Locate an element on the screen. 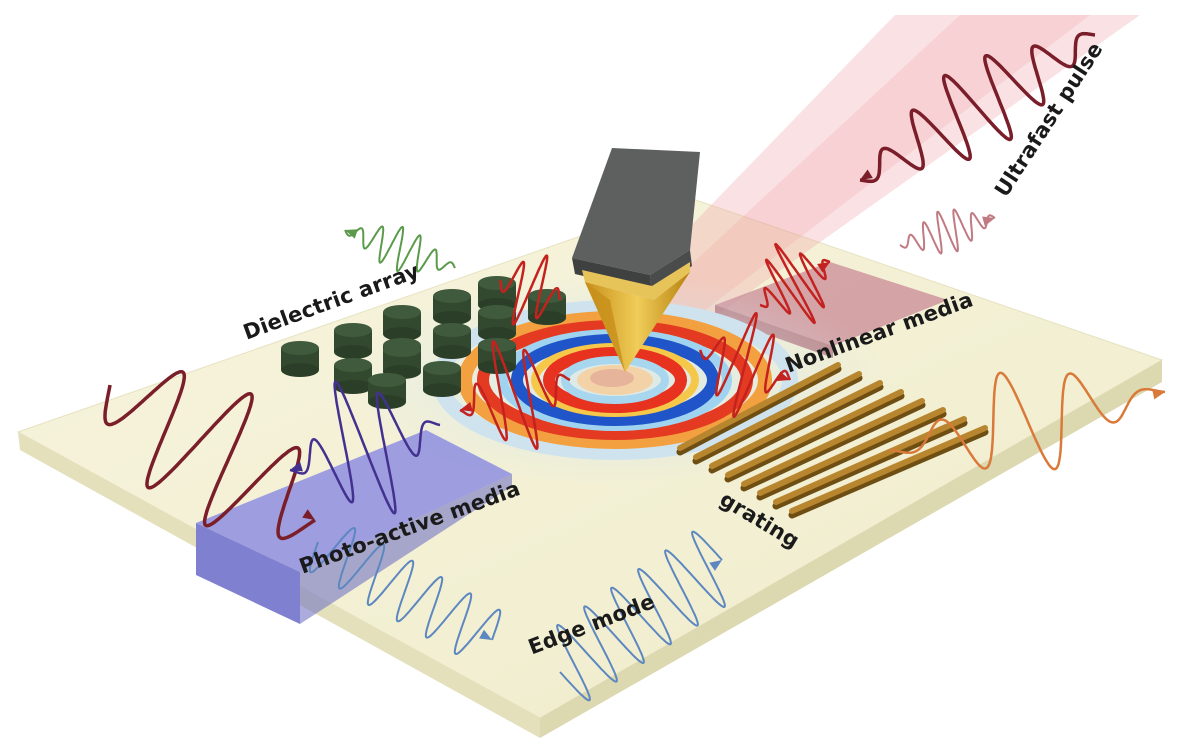 The height and width of the screenshot is (748, 1177). edge-mode-wave-left is located at coordinates (405, 591).